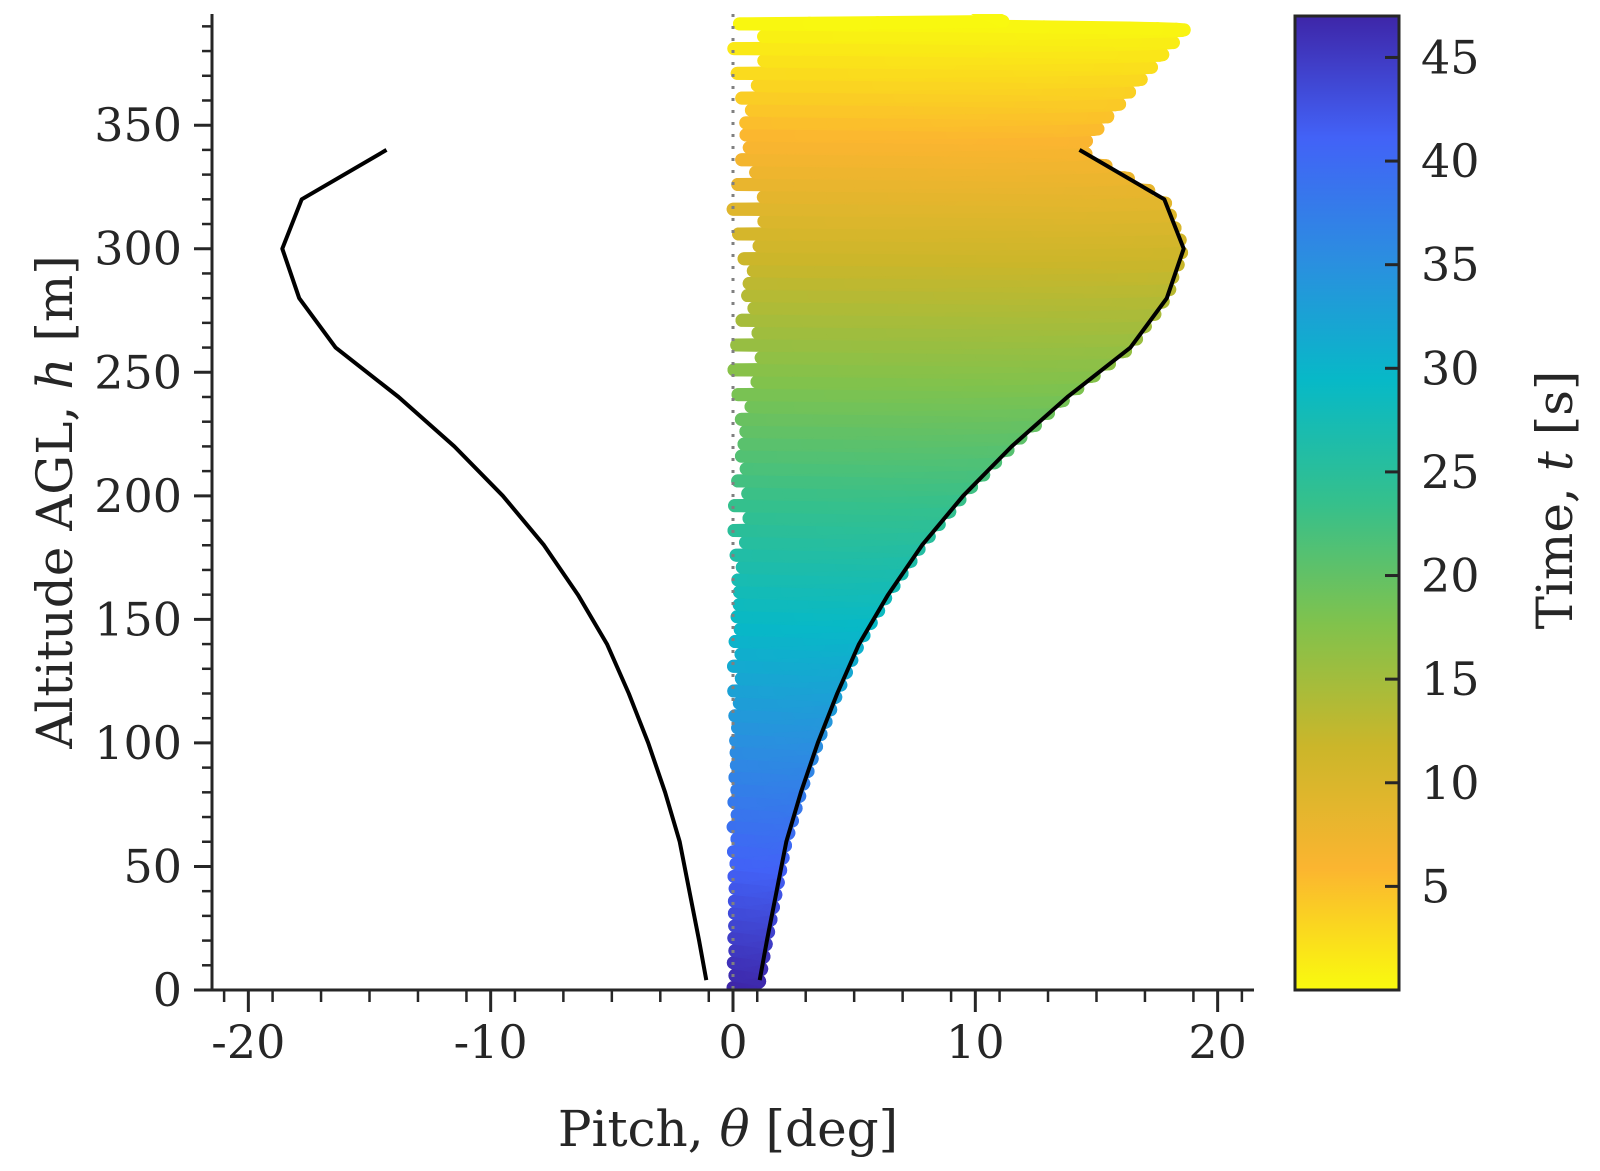  Describe the element at coordinates (1450, 57) in the screenshot. I see `colorbar-tick-label: 45` at that location.